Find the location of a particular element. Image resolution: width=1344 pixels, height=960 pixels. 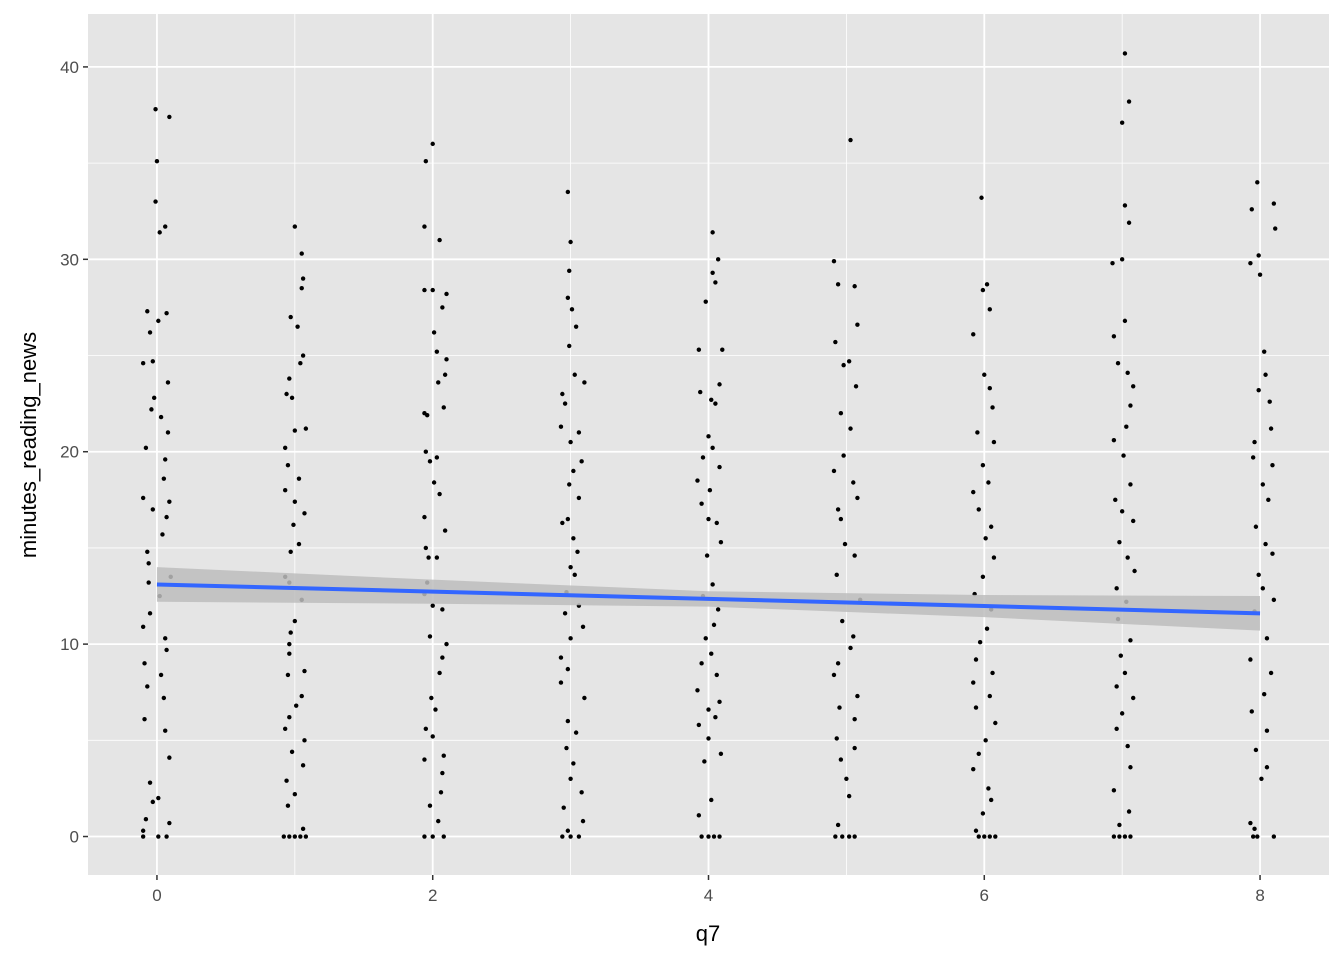

x-tick-label: 2 is located at coordinates (432, 895).